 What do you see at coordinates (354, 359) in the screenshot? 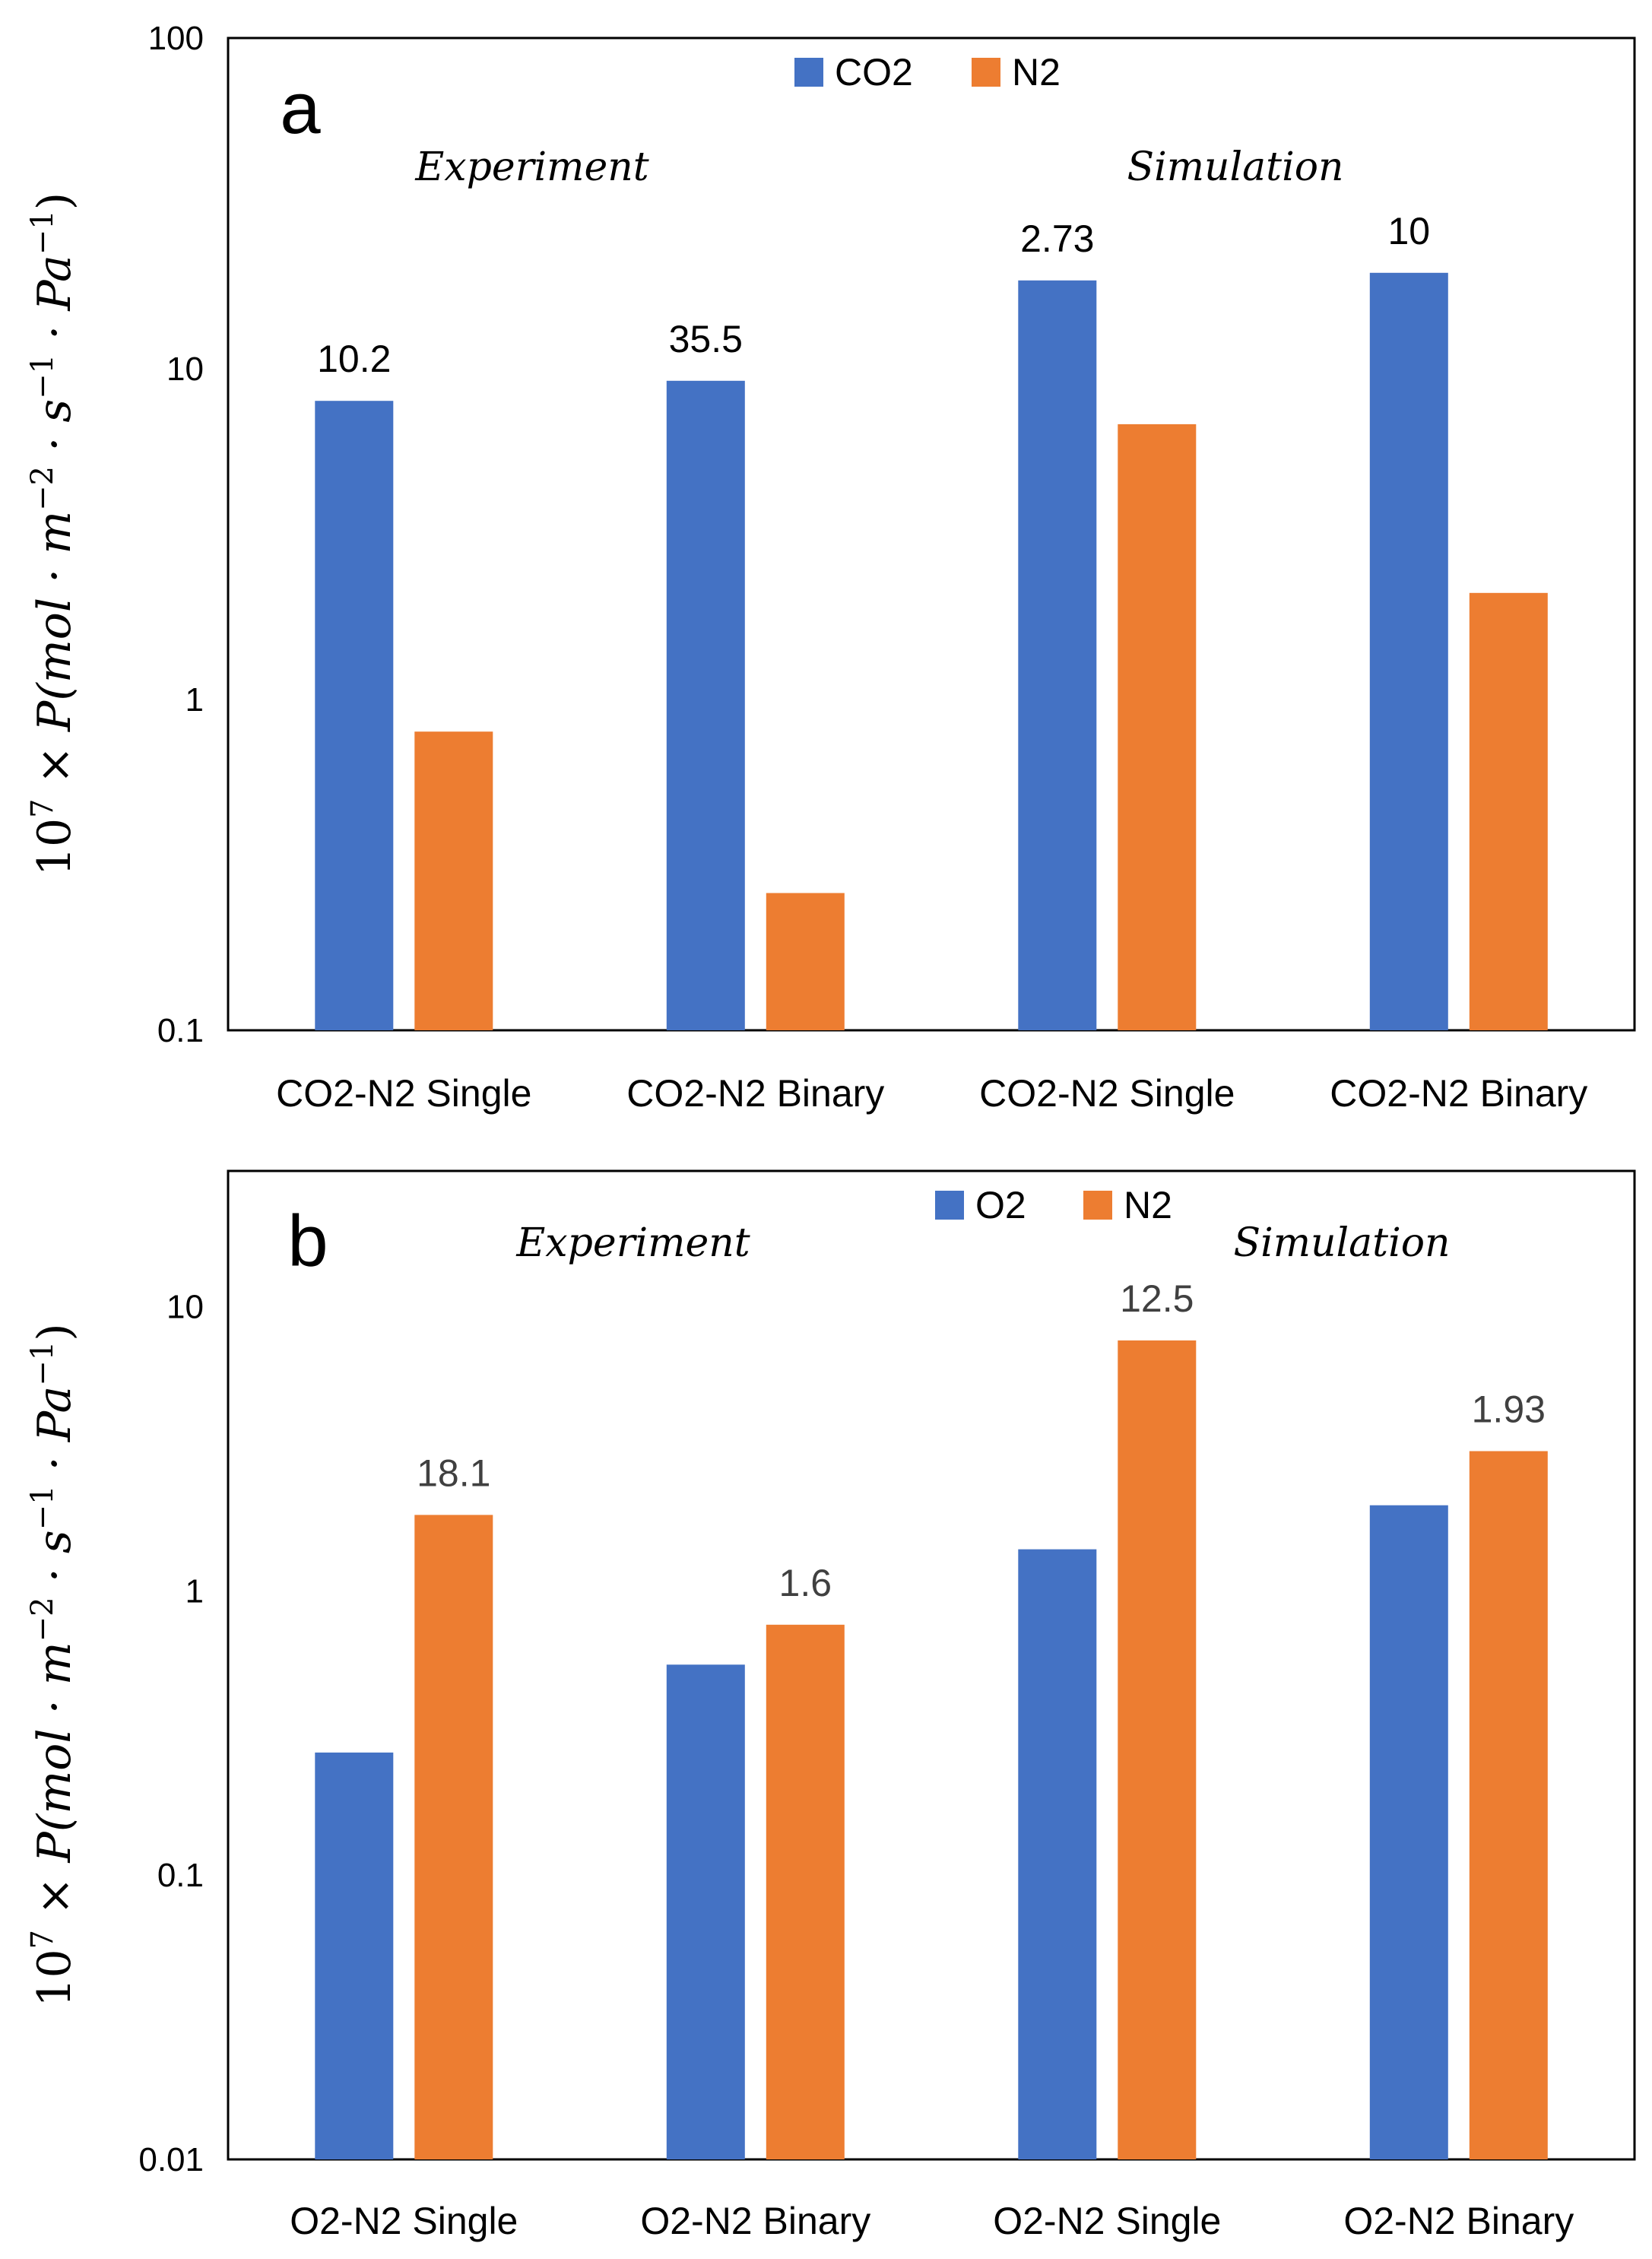
I see `data-label: 10.2` at bounding box center [354, 359].